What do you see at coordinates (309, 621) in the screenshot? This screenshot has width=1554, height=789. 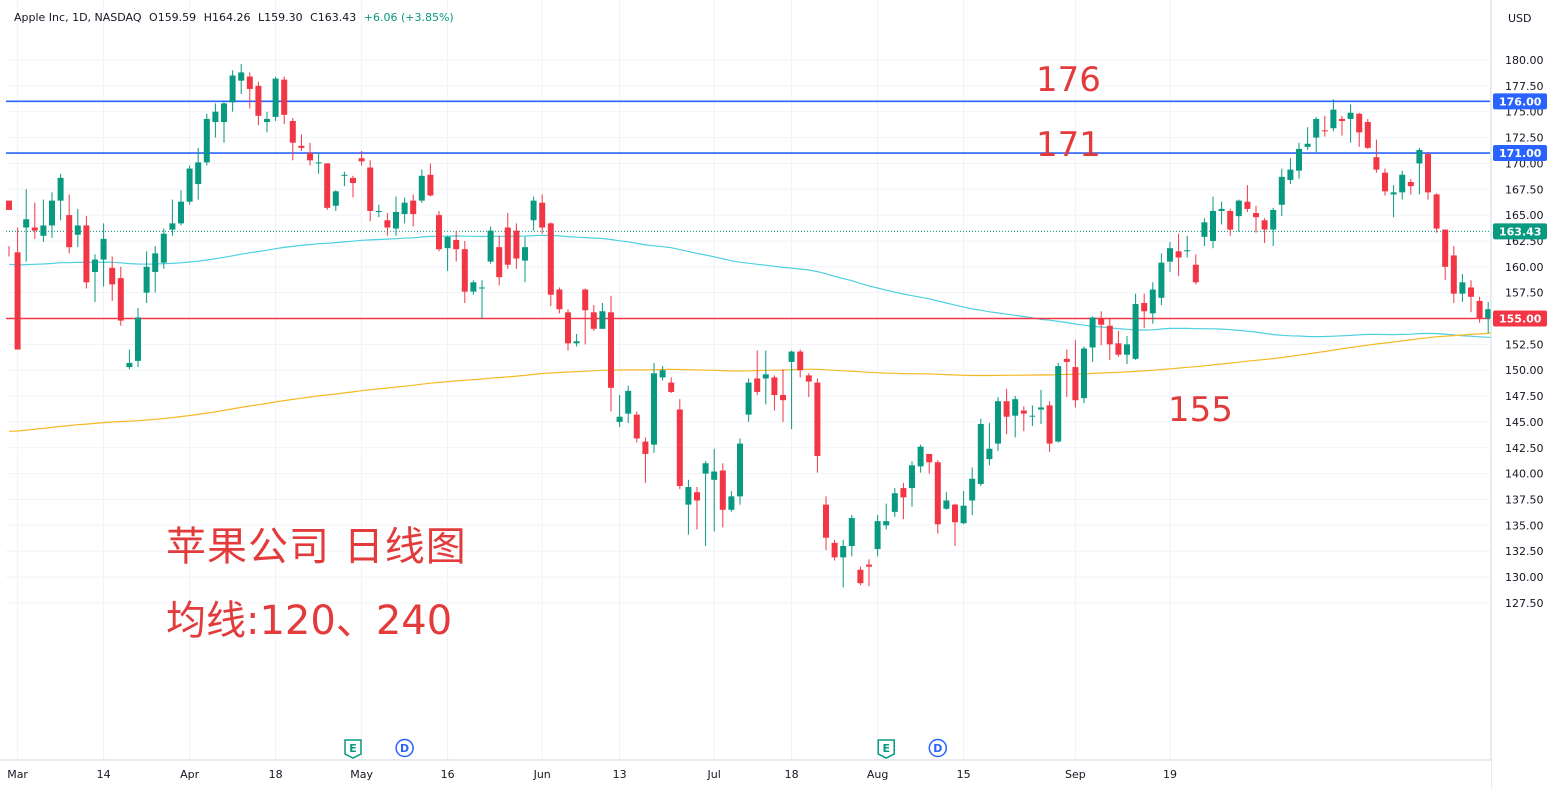 I see `annotation-moving-averages: 均线:120、240` at bounding box center [309, 621].